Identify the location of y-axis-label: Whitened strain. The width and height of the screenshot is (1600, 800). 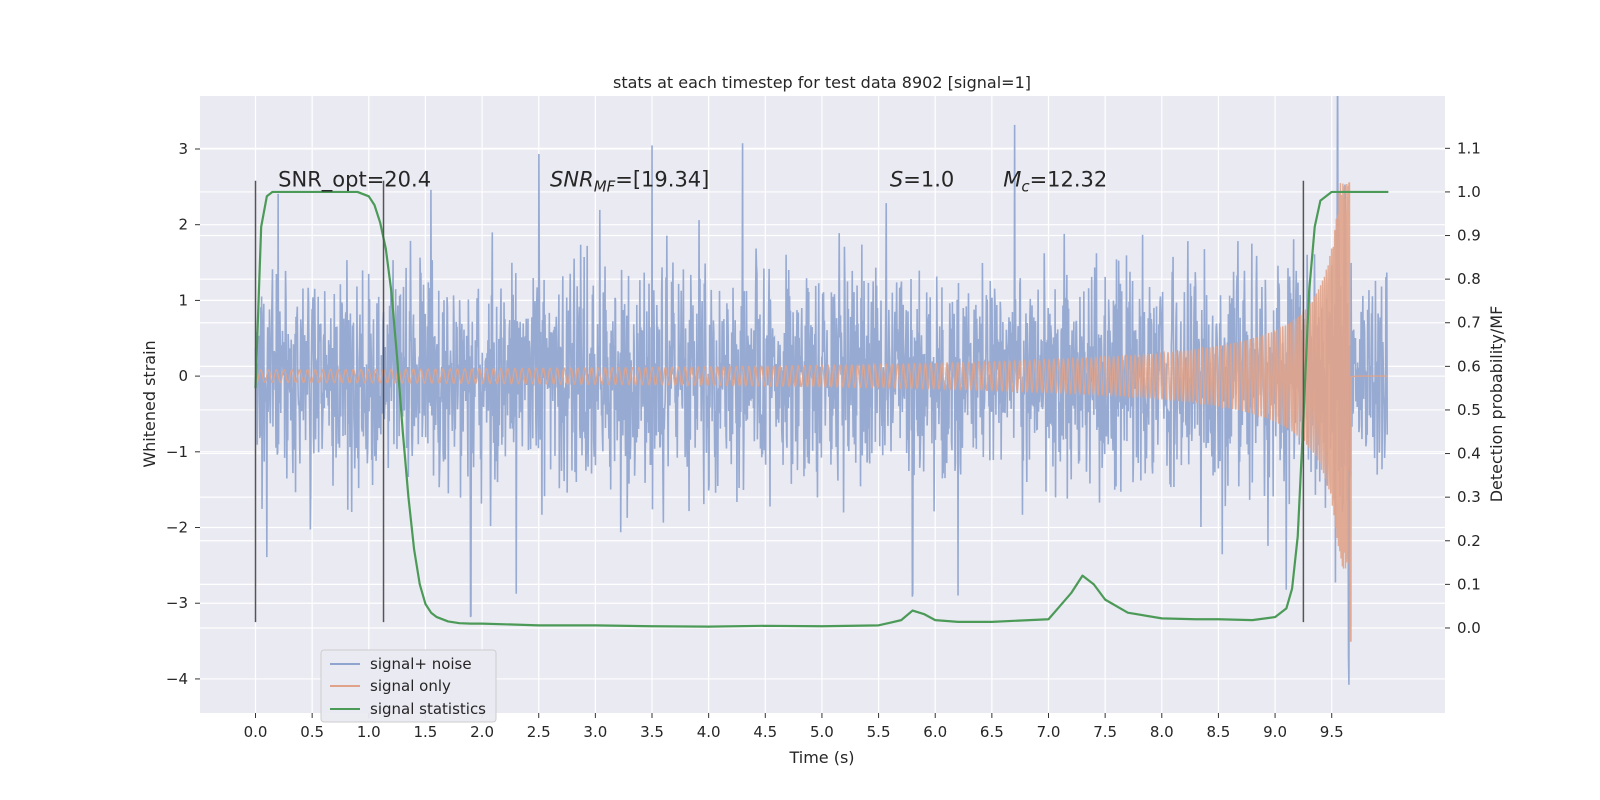
(149, 403).